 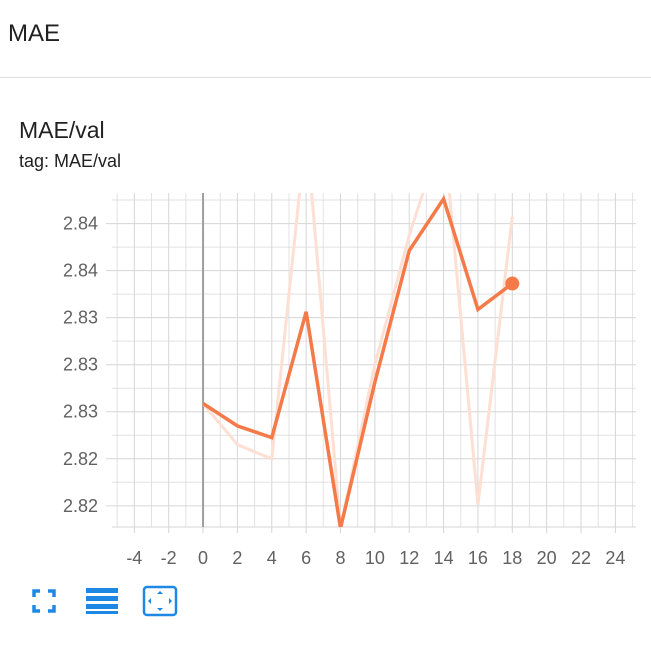 I want to click on chart-toolbar, so click(x=115, y=601).